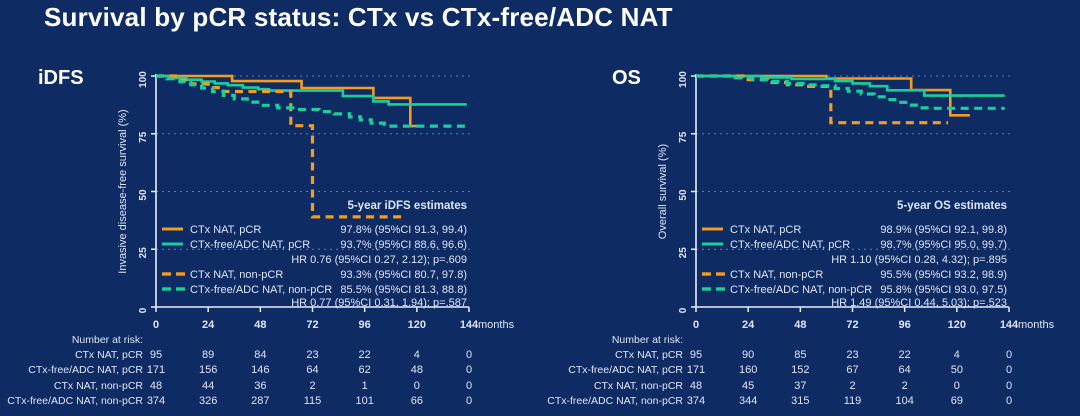 Image resolution: width=1080 pixels, height=416 pixels. Describe the element at coordinates (852, 370) in the screenshot. I see `risk-value: 67` at that location.